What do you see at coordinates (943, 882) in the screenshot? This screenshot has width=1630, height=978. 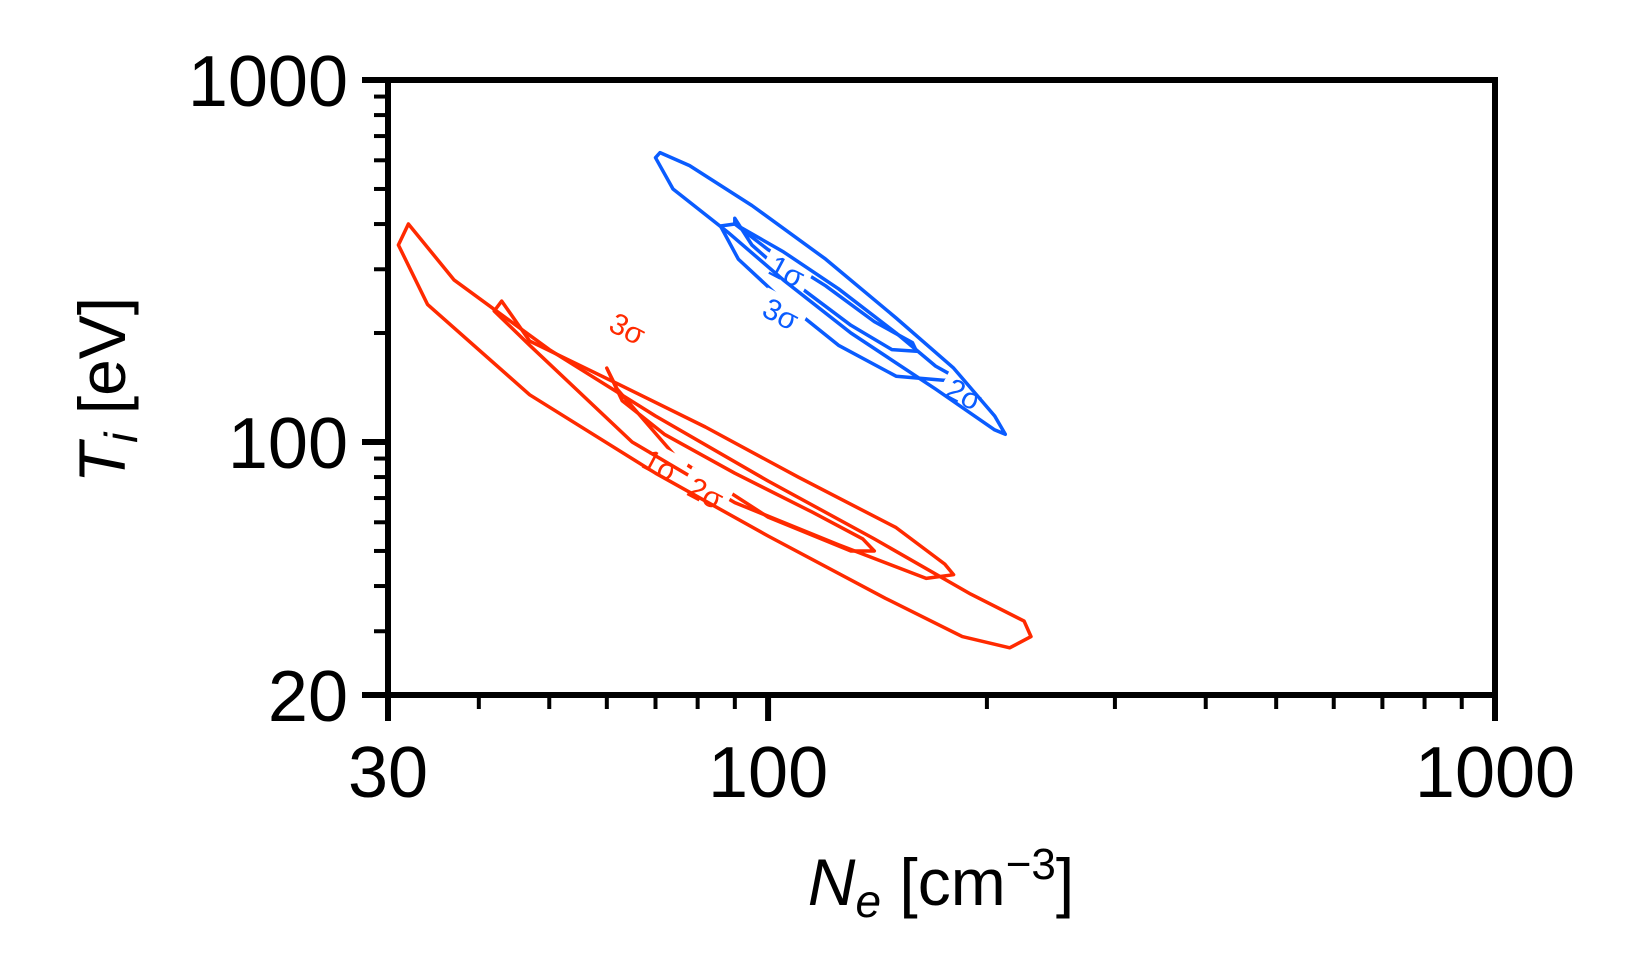 I see `x-axis-label-unit: [cm` at bounding box center [943, 882].